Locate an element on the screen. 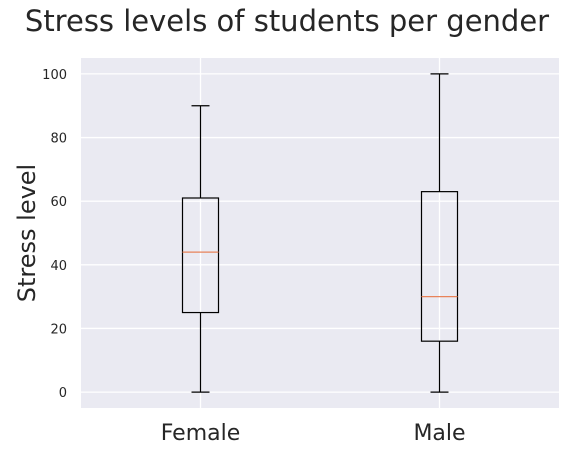 The height and width of the screenshot is (454, 574). y-tick-label: 20 is located at coordinates (58, 329).